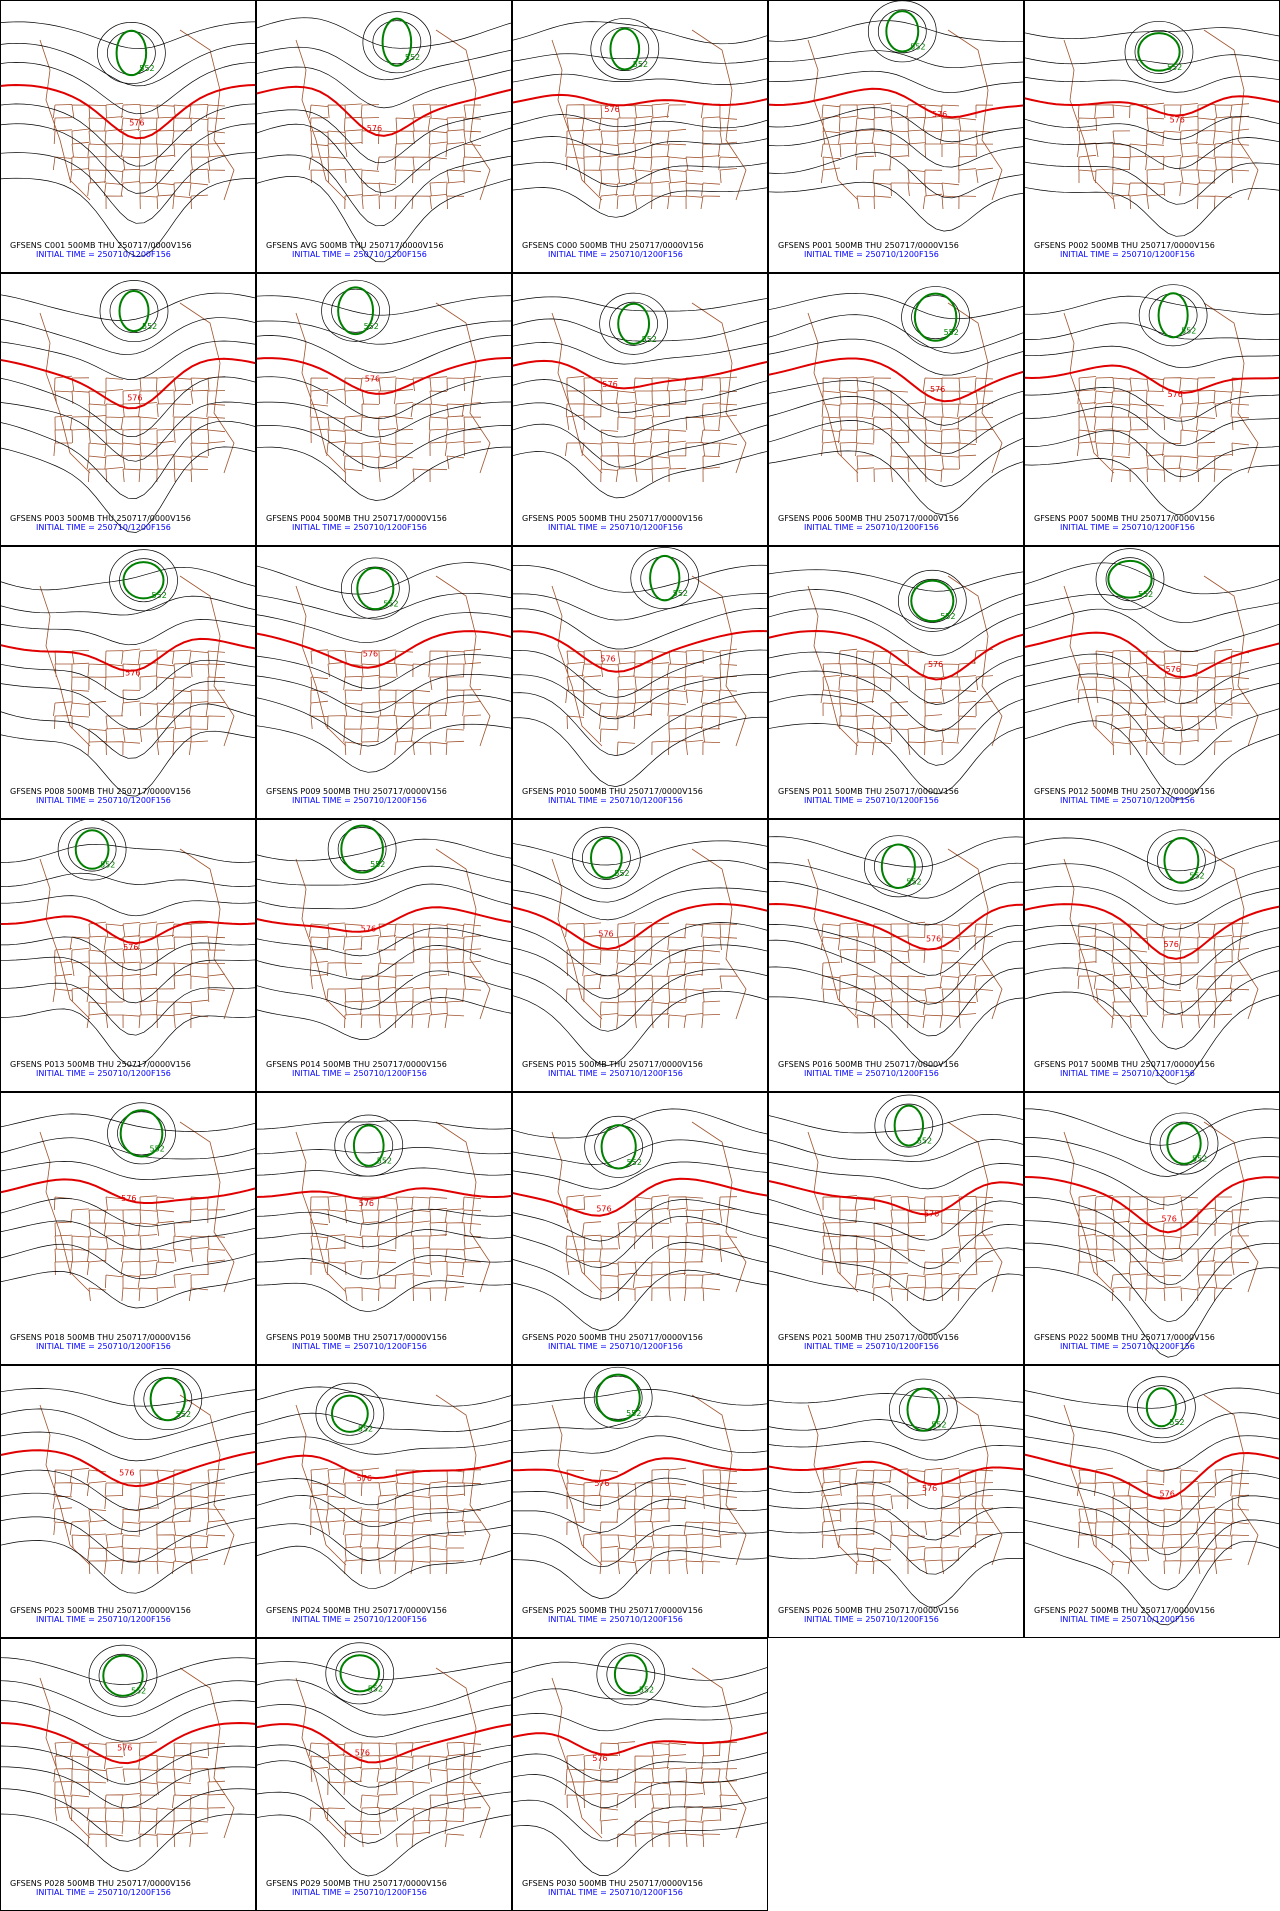 This screenshot has width=1280, height=1911. What do you see at coordinates (1124, 1064) in the screenshot?
I see `panel-title: GFSENS P017 500MB THU 250717/0000V156` at bounding box center [1124, 1064].